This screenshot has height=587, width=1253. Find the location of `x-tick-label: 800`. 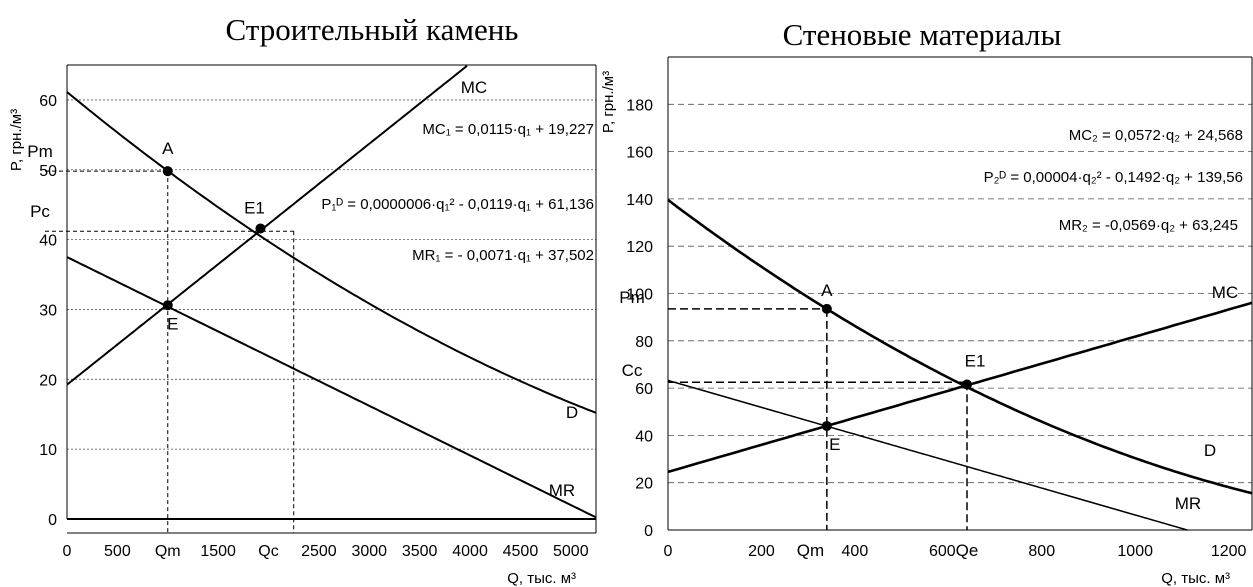

x-tick-label: 800 is located at coordinates (1041, 551).